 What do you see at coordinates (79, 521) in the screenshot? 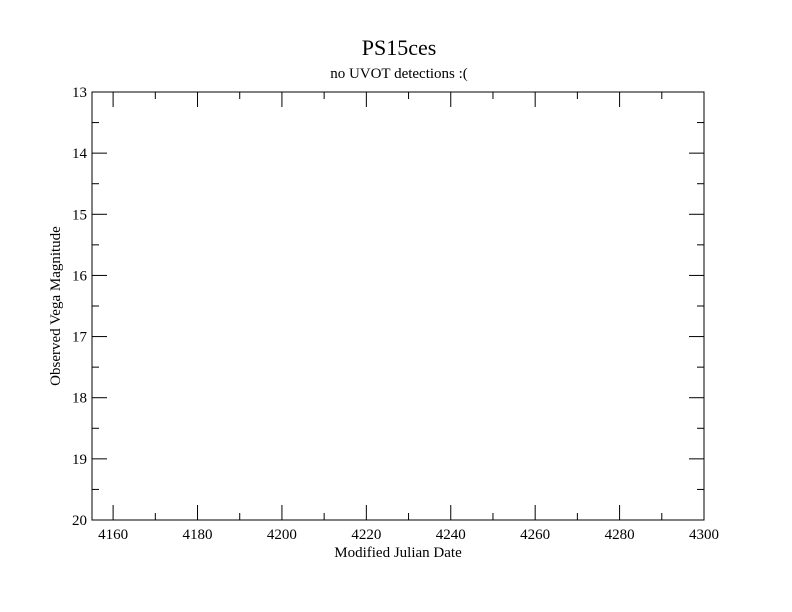
I see `y-tick-label: 20` at bounding box center [79, 521].